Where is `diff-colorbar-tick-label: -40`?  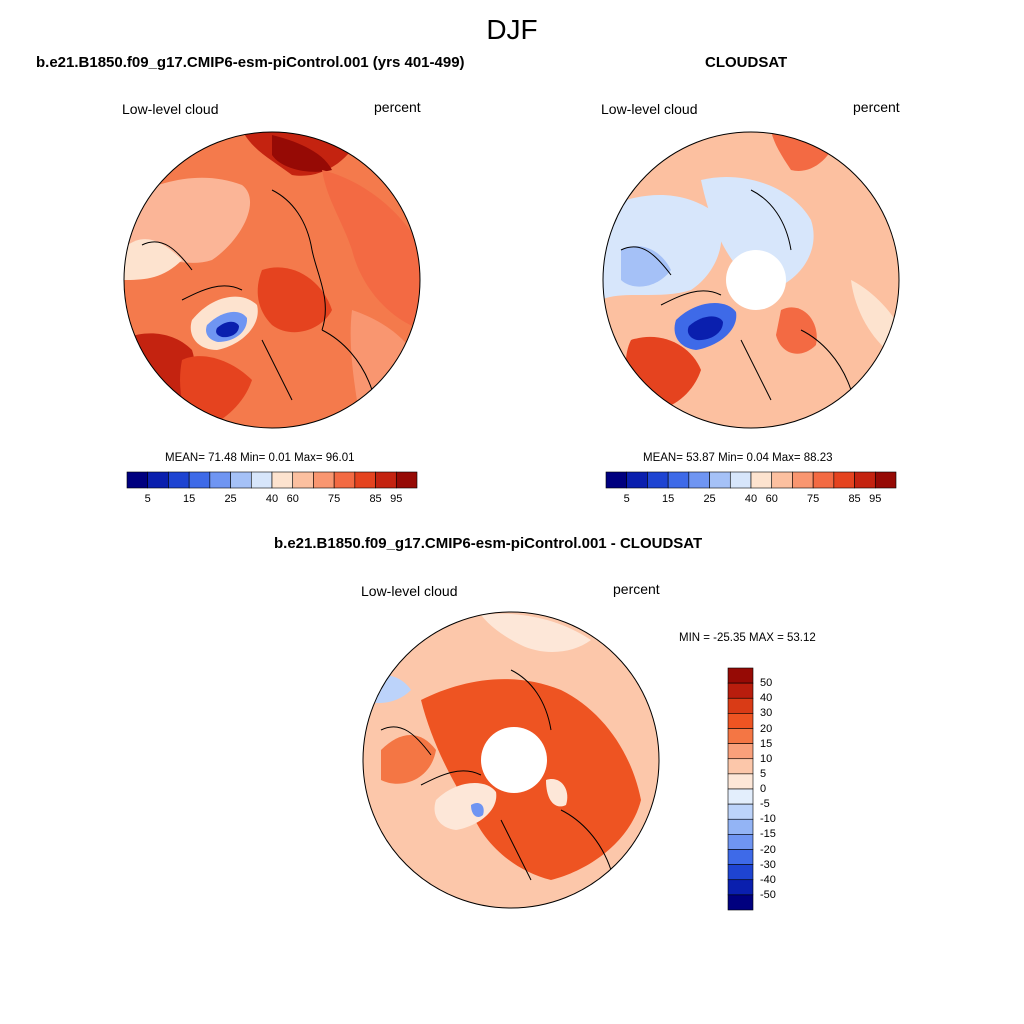
diff-colorbar-tick-label: -40 is located at coordinates (768, 879).